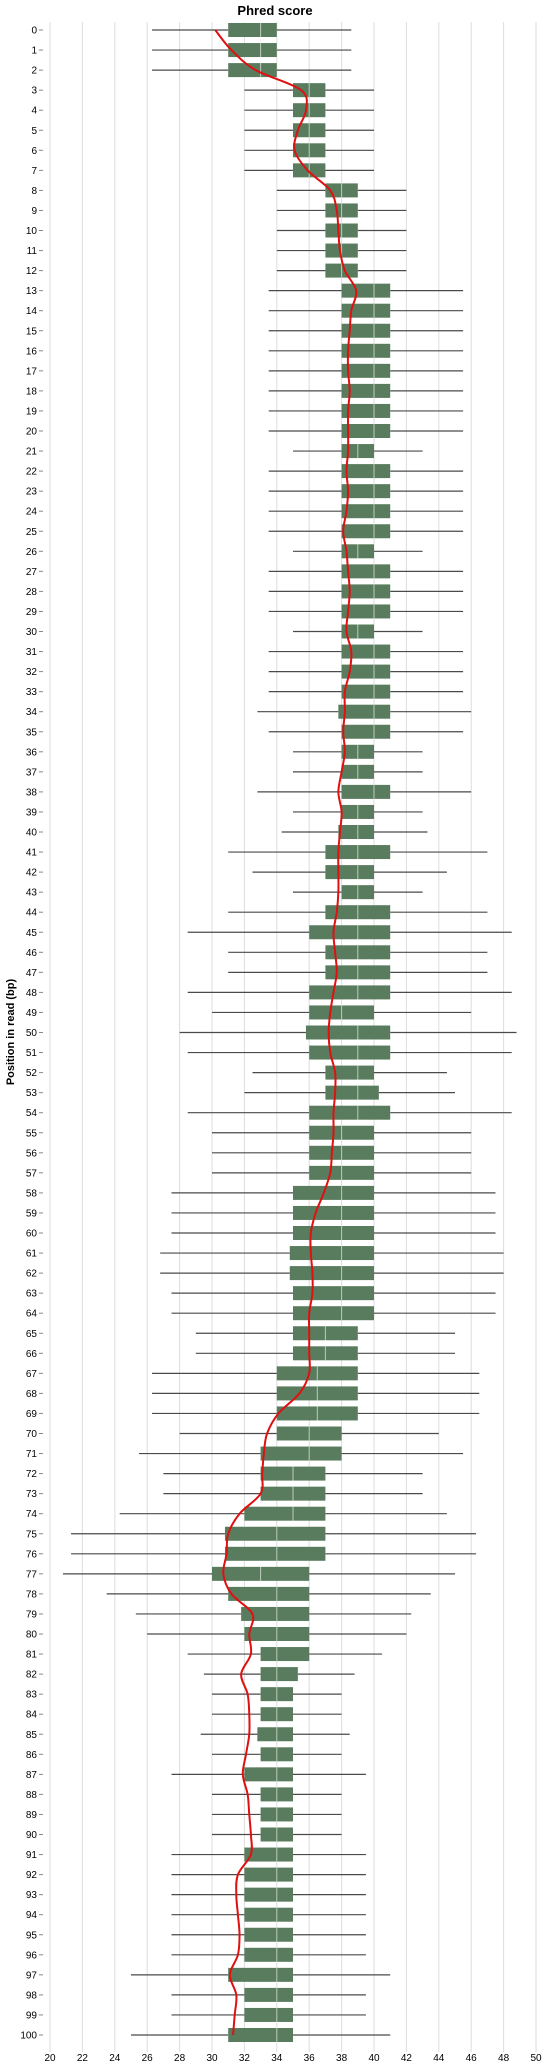 Image resolution: width=550 pixels, height=2064 pixels. What do you see at coordinates (32, 331) in the screenshot?
I see `y-tick-label: 15` at bounding box center [32, 331].